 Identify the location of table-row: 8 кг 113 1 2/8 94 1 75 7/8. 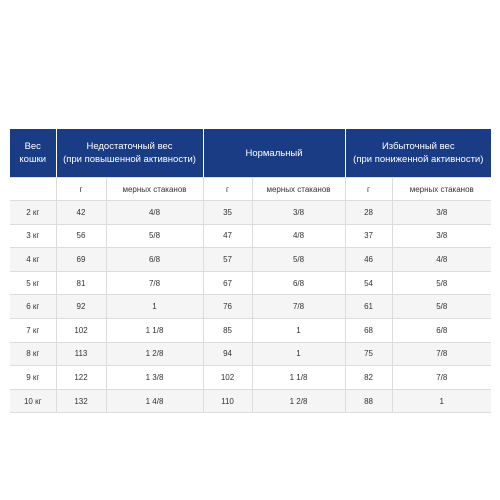
(251, 353).